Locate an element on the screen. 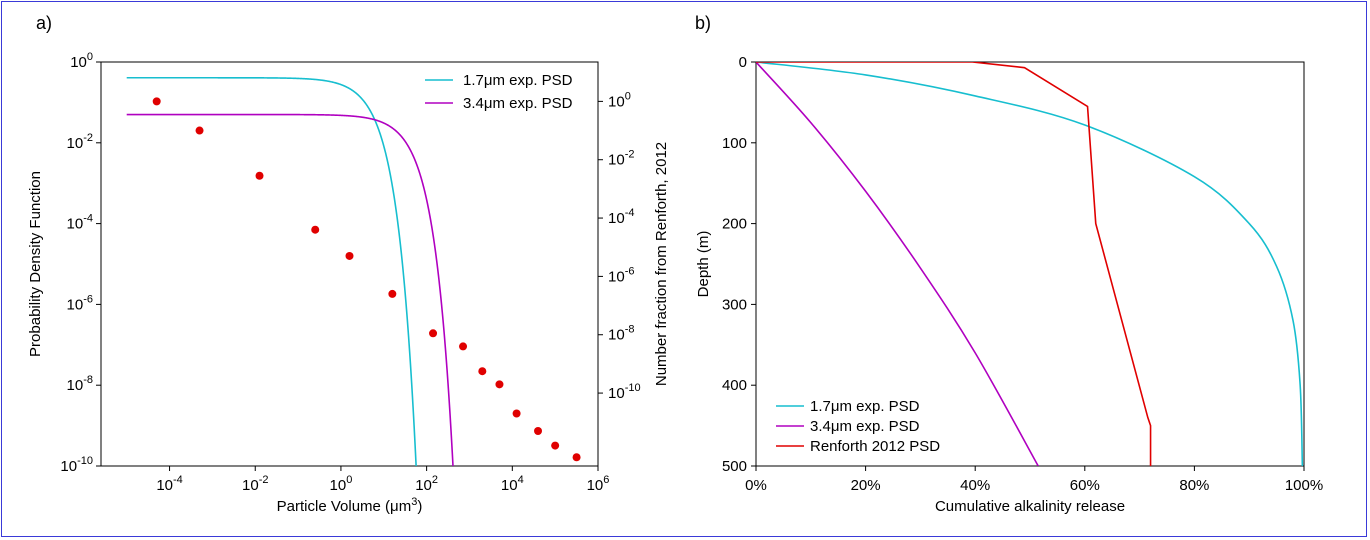 This screenshot has height=540, width=1370. legend-label-b-0: 1.7μm exp. PSD is located at coordinates (865, 406).